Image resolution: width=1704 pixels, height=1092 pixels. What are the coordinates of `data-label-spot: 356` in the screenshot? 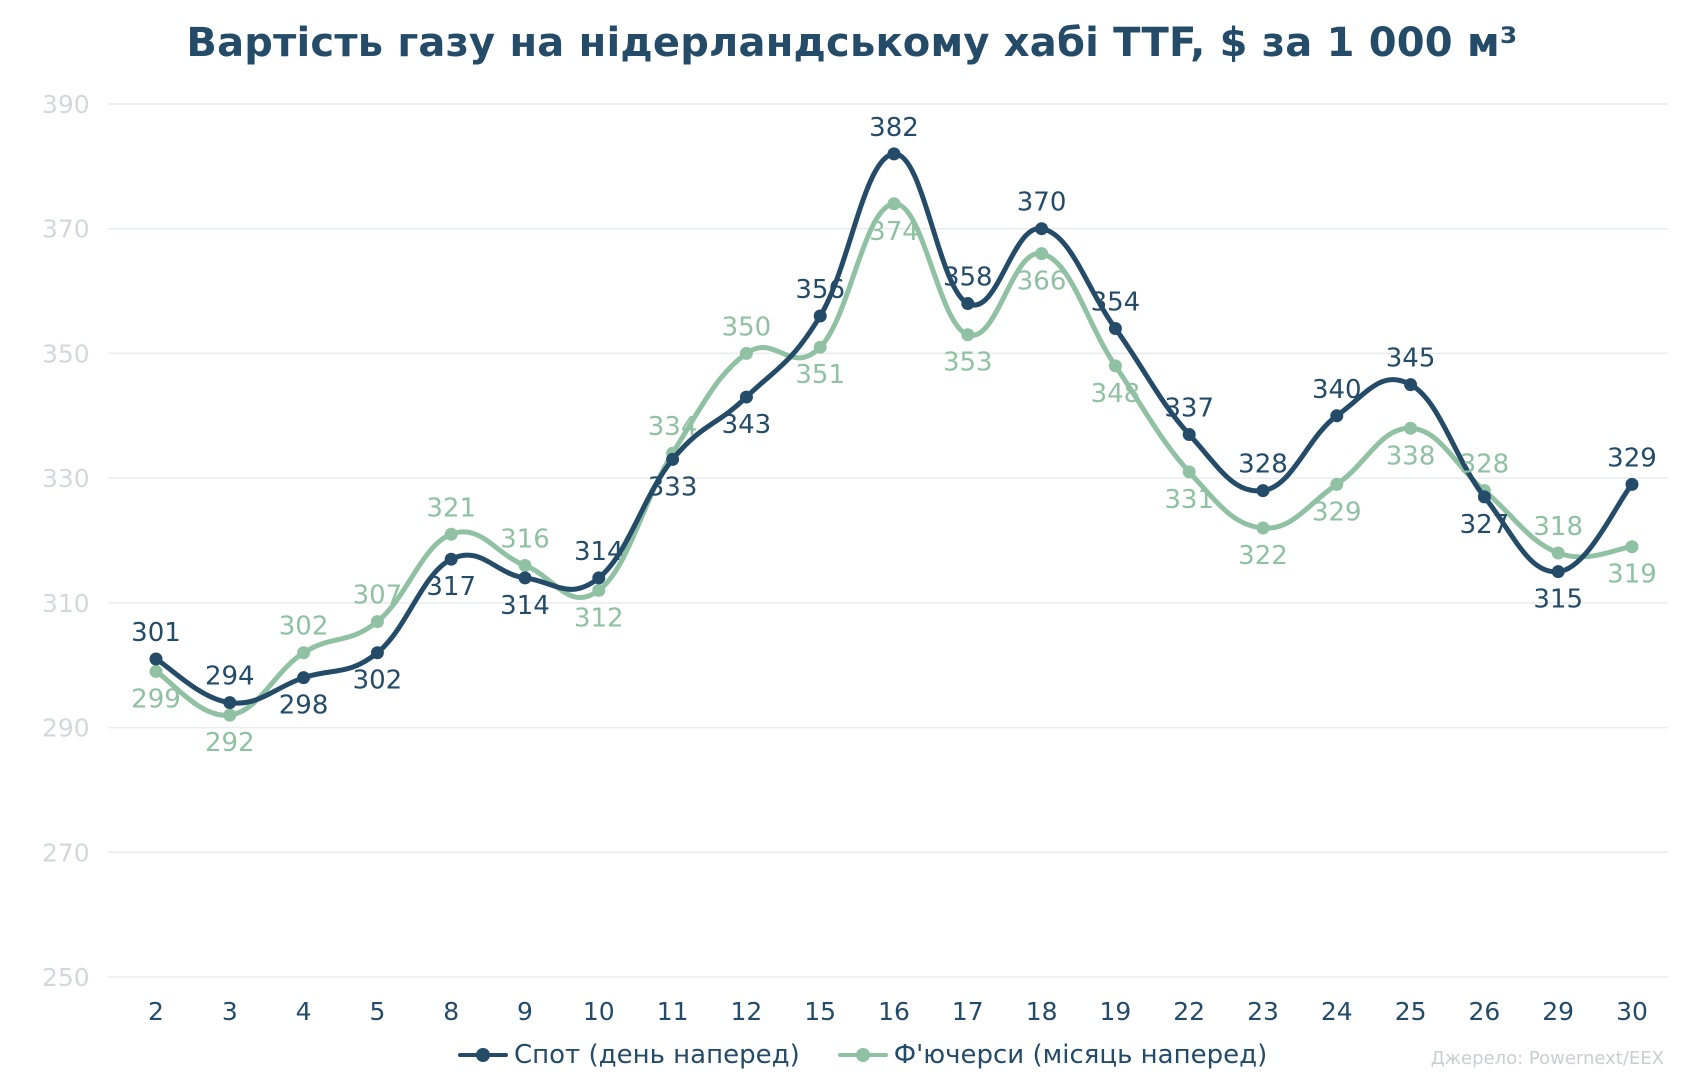 It's located at (820, 290).